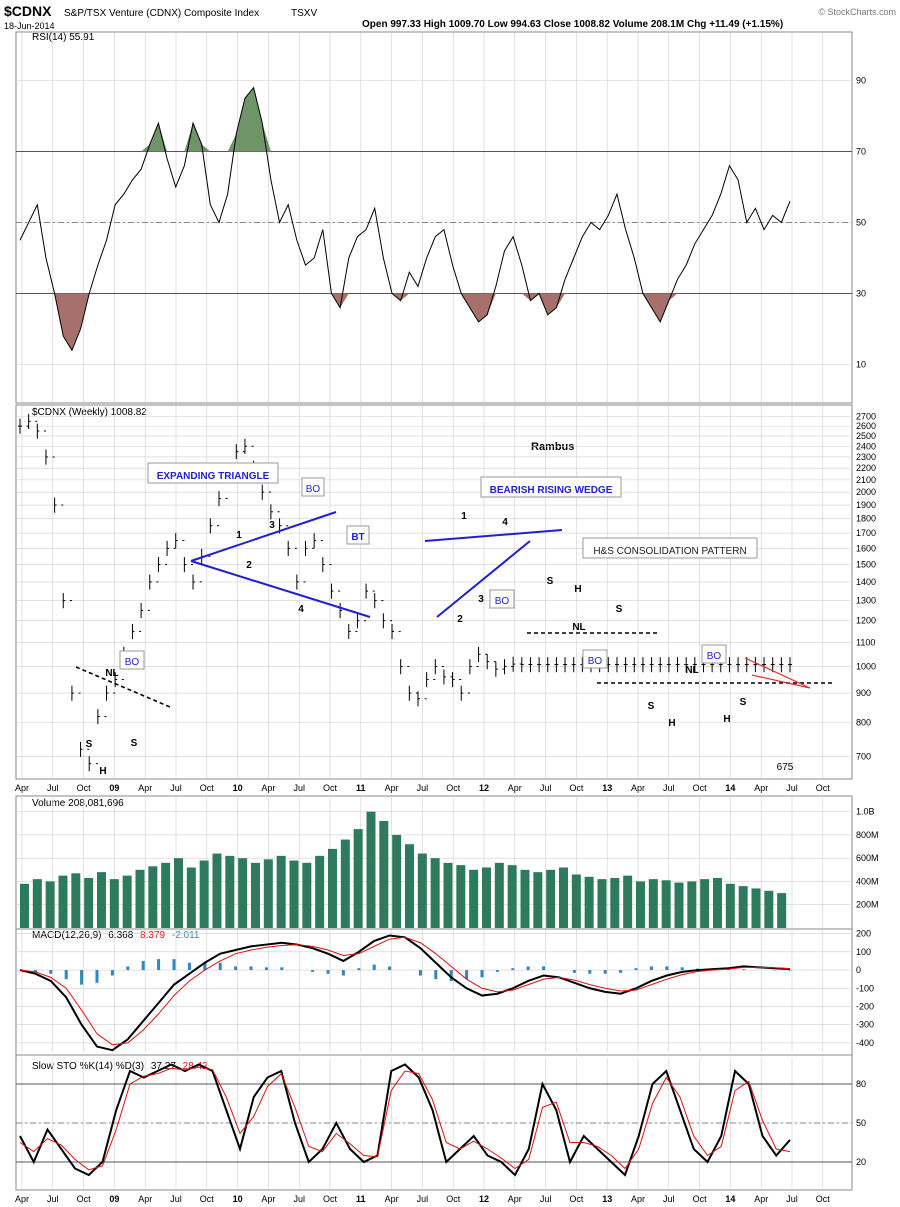 The width and height of the screenshot is (900, 1207). What do you see at coordinates (777, 673) in the screenshot?
I see `falling-wedge-upper-line` at bounding box center [777, 673].